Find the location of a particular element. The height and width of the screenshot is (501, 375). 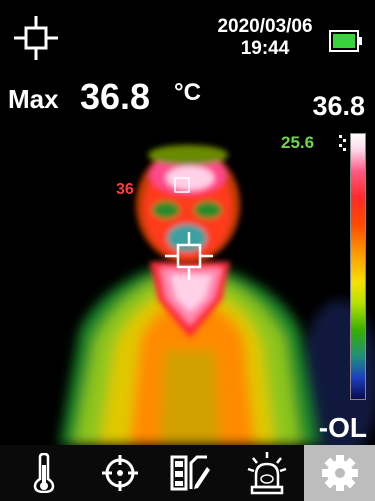

alarm-button is located at coordinates (267, 473).